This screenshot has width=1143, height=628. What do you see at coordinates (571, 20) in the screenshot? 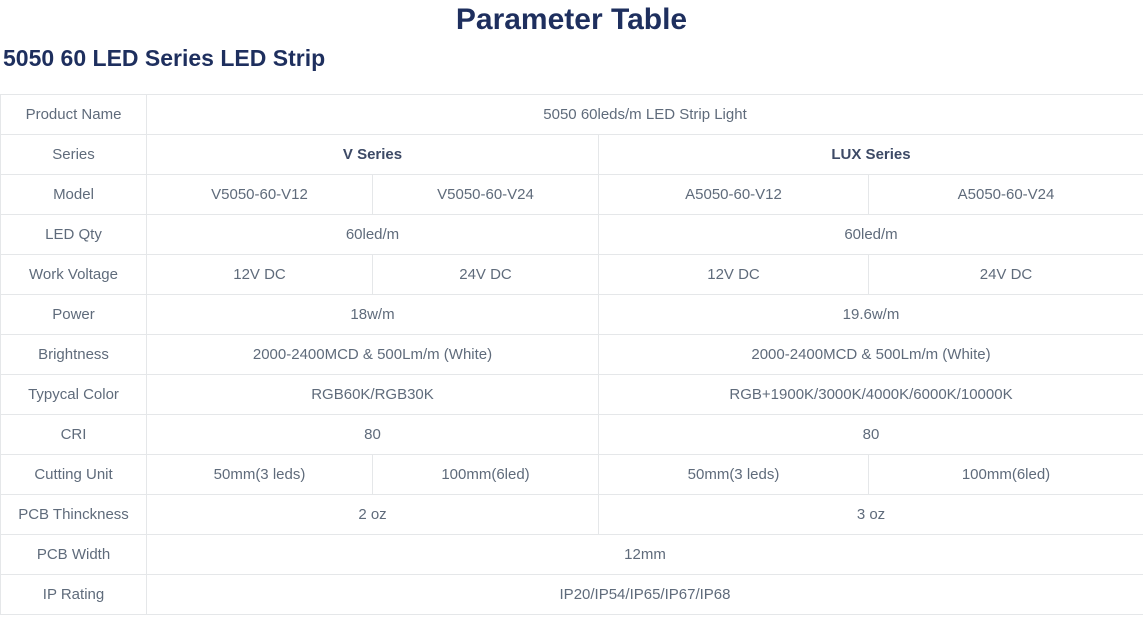
I see `page-title: Parameter Table` at bounding box center [571, 20].